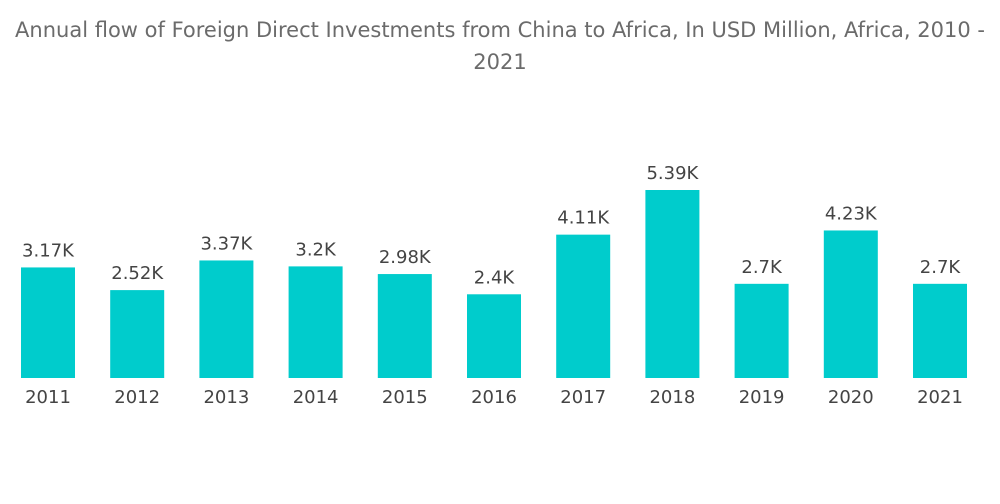  Describe the element at coordinates (851, 213) in the screenshot. I see `data-label-2020: 4.23K` at that location.